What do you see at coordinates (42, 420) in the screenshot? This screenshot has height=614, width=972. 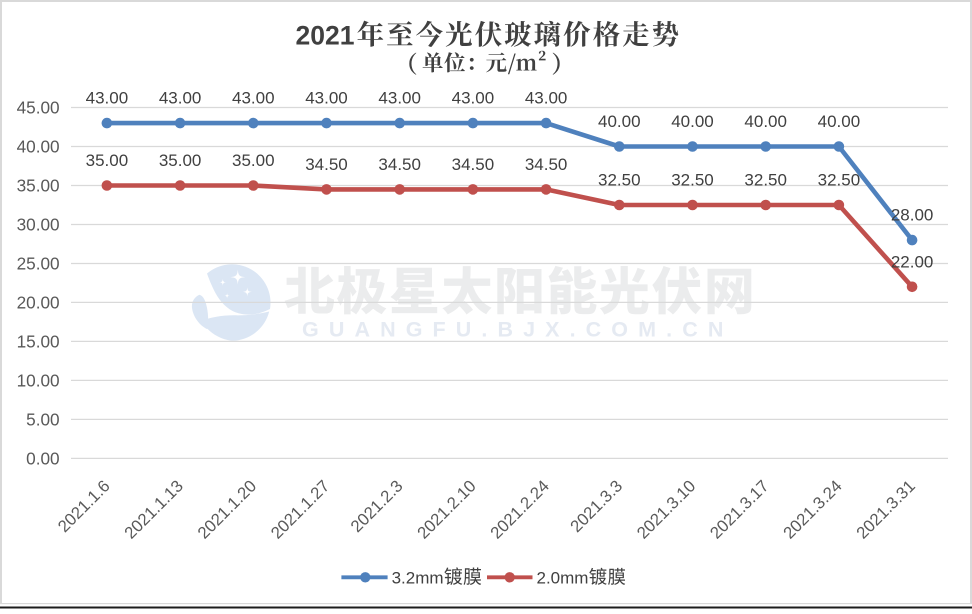 I see `svg-text: 5.00` at bounding box center [42, 420].